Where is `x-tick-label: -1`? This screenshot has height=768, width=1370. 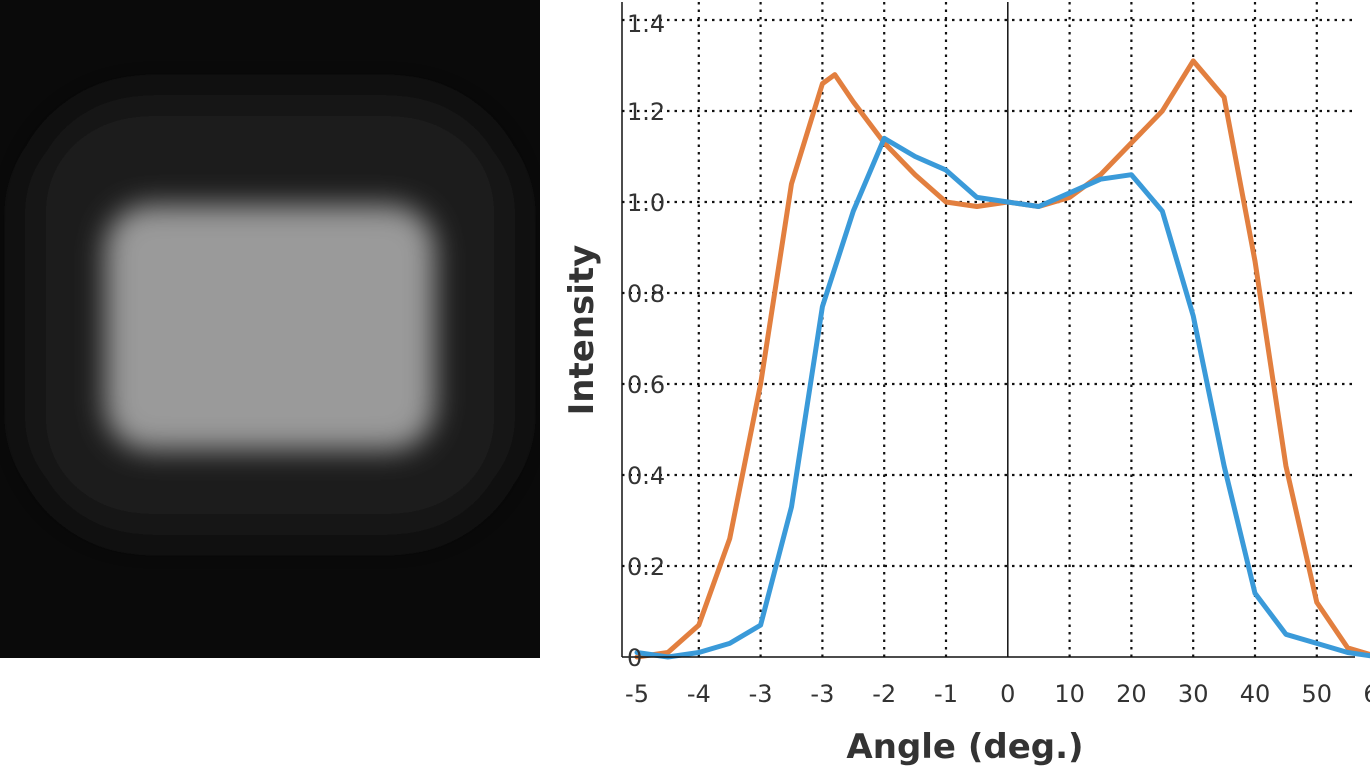 x-tick-label: -1 is located at coordinates (946, 694).